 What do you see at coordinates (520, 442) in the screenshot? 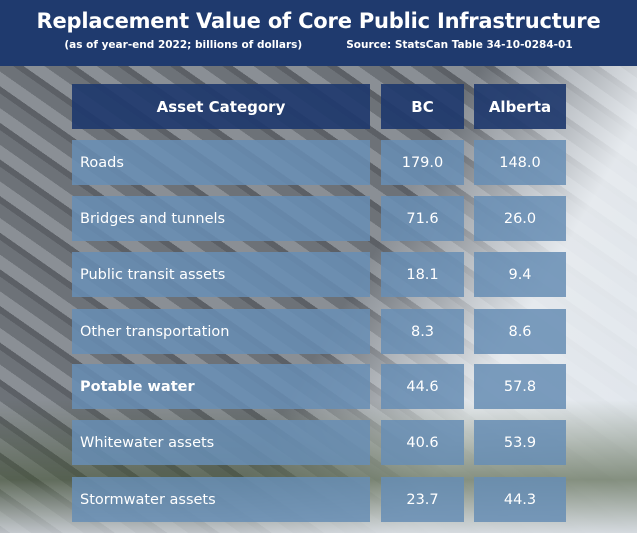
I see `alberta-value-cell: 53.9` at bounding box center [520, 442].